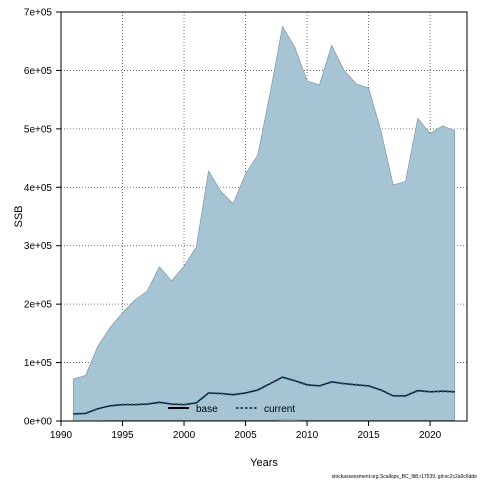 The image size is (480, 480). Describe the element at coordinates (61, 435) in the screenshot. I see `x-tick-label: 1990` at that location.